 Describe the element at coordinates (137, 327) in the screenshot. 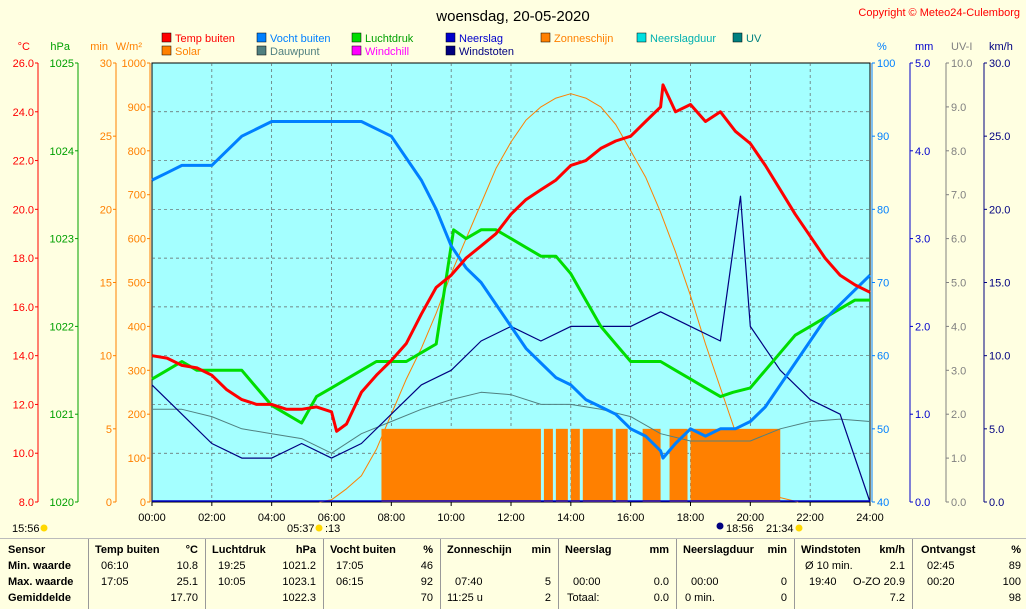

I see `y-tick-label: 400` at that location.